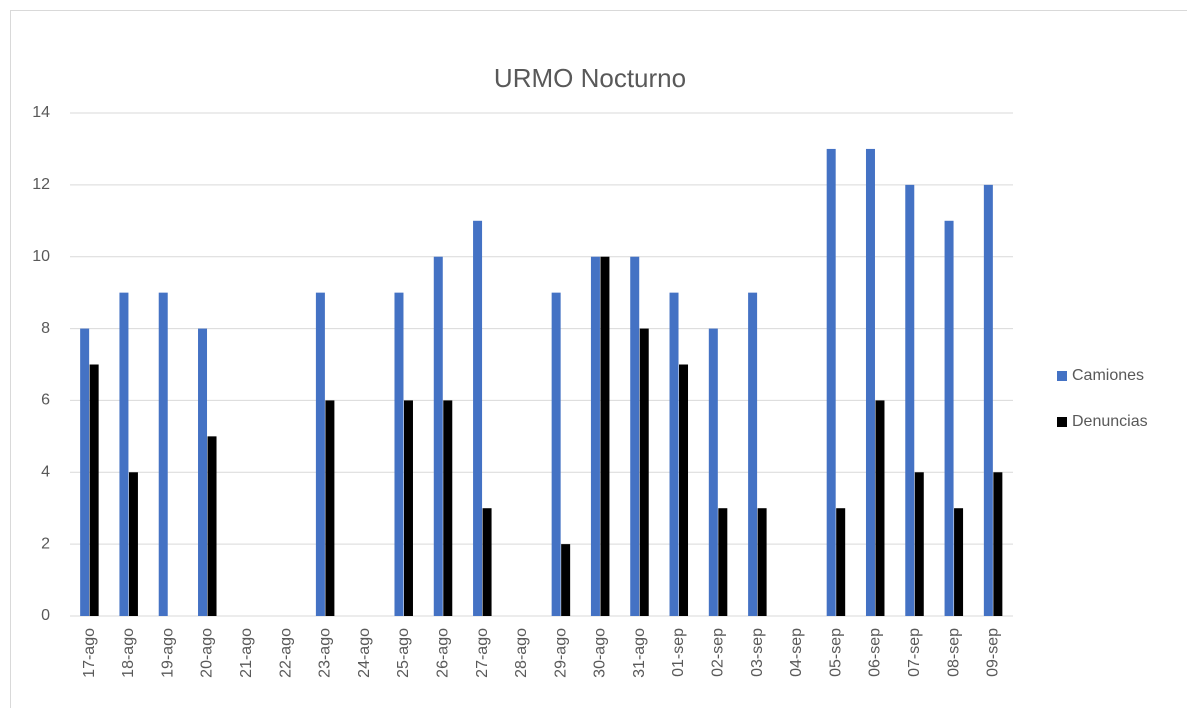 This screenshot has width=1187, height=708. I want to click on y-tick-label: 0, so click(45, 615).